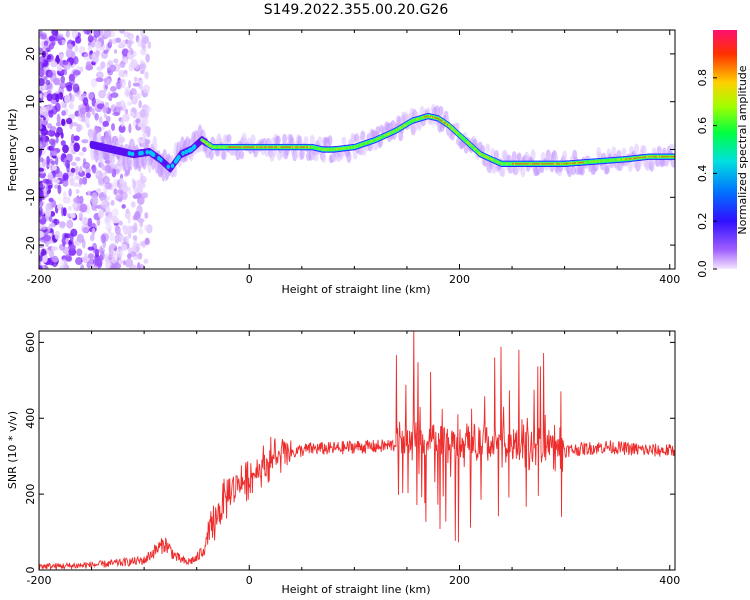 Image resolution: width=750 pixels, height=600 pixels. I want to click on snr-y-label: SNR (10 * v/v), so click(12, 450).